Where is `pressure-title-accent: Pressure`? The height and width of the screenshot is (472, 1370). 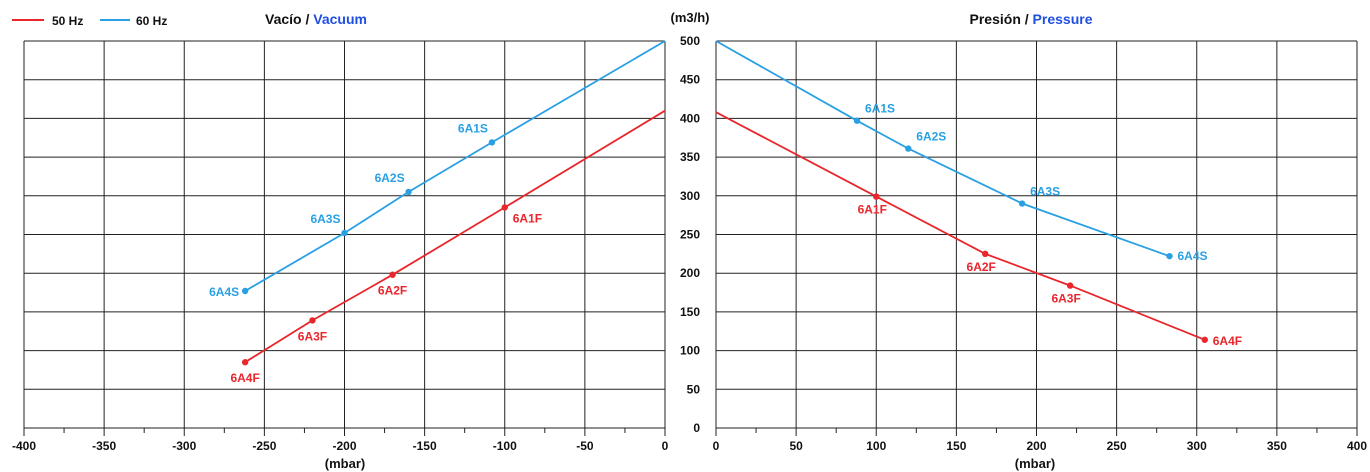 pressure-title-accent: Pressure is located at coordinates (1063, 19).